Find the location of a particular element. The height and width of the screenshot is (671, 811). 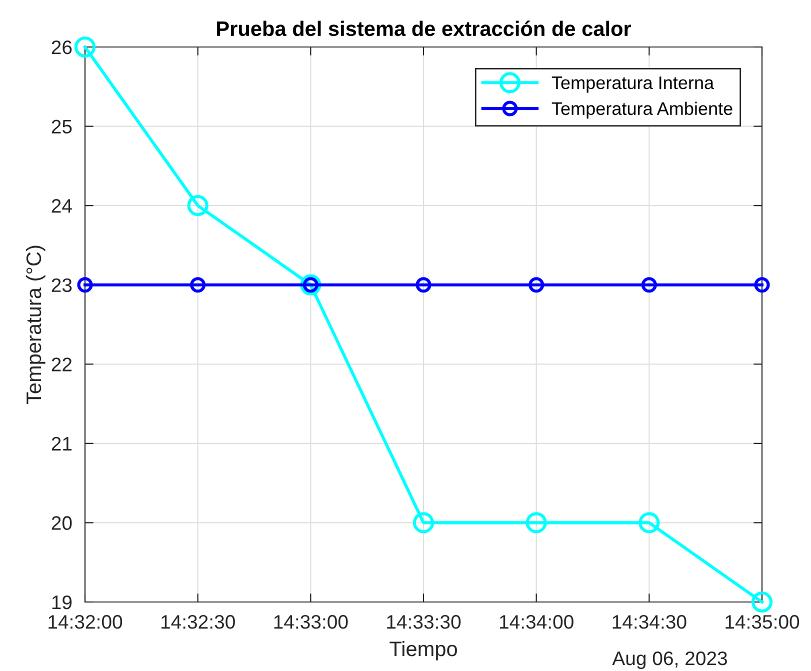

y-tick-label: 21 is located at coordinates (62, 443).